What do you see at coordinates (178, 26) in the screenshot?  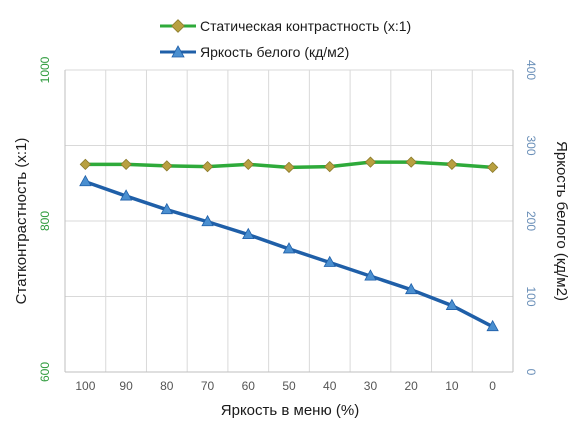 I see `legend-marker-contrast` at bounding box center [178, 26].